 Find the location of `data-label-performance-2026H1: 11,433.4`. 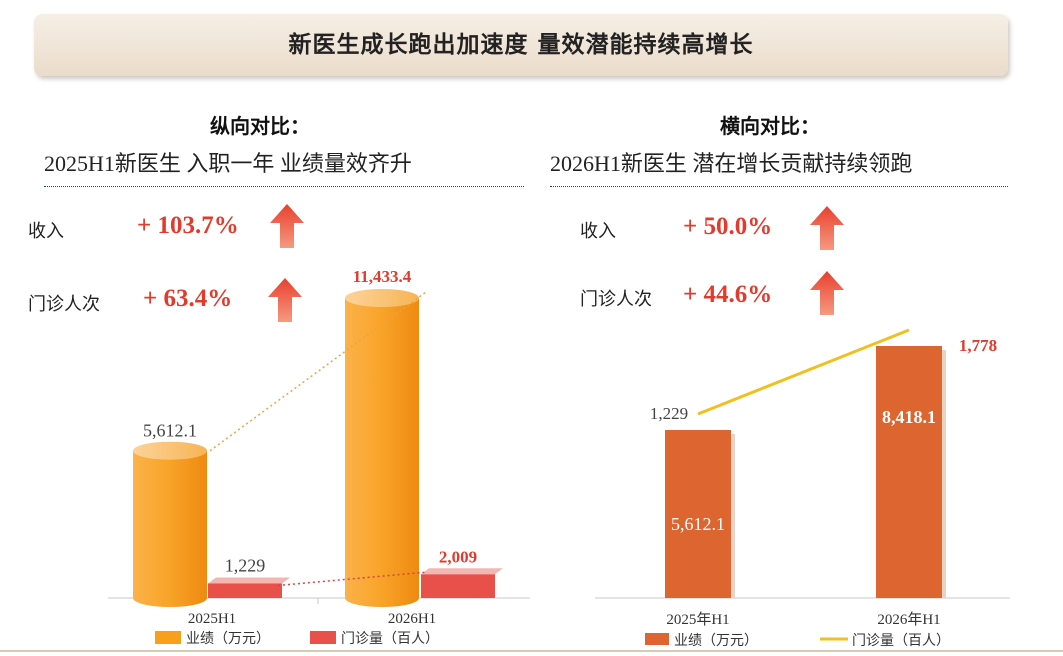

data-label-performance-2026H1: 11,433.4 is located at coordinates (382, 276).